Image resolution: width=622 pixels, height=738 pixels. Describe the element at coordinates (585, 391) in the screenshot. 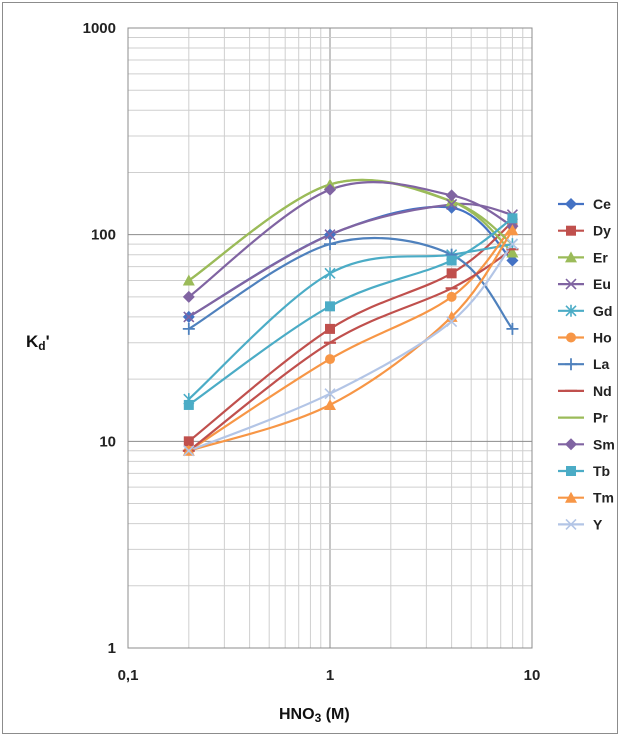

I see `legend-item-nd: Nd` at that location.